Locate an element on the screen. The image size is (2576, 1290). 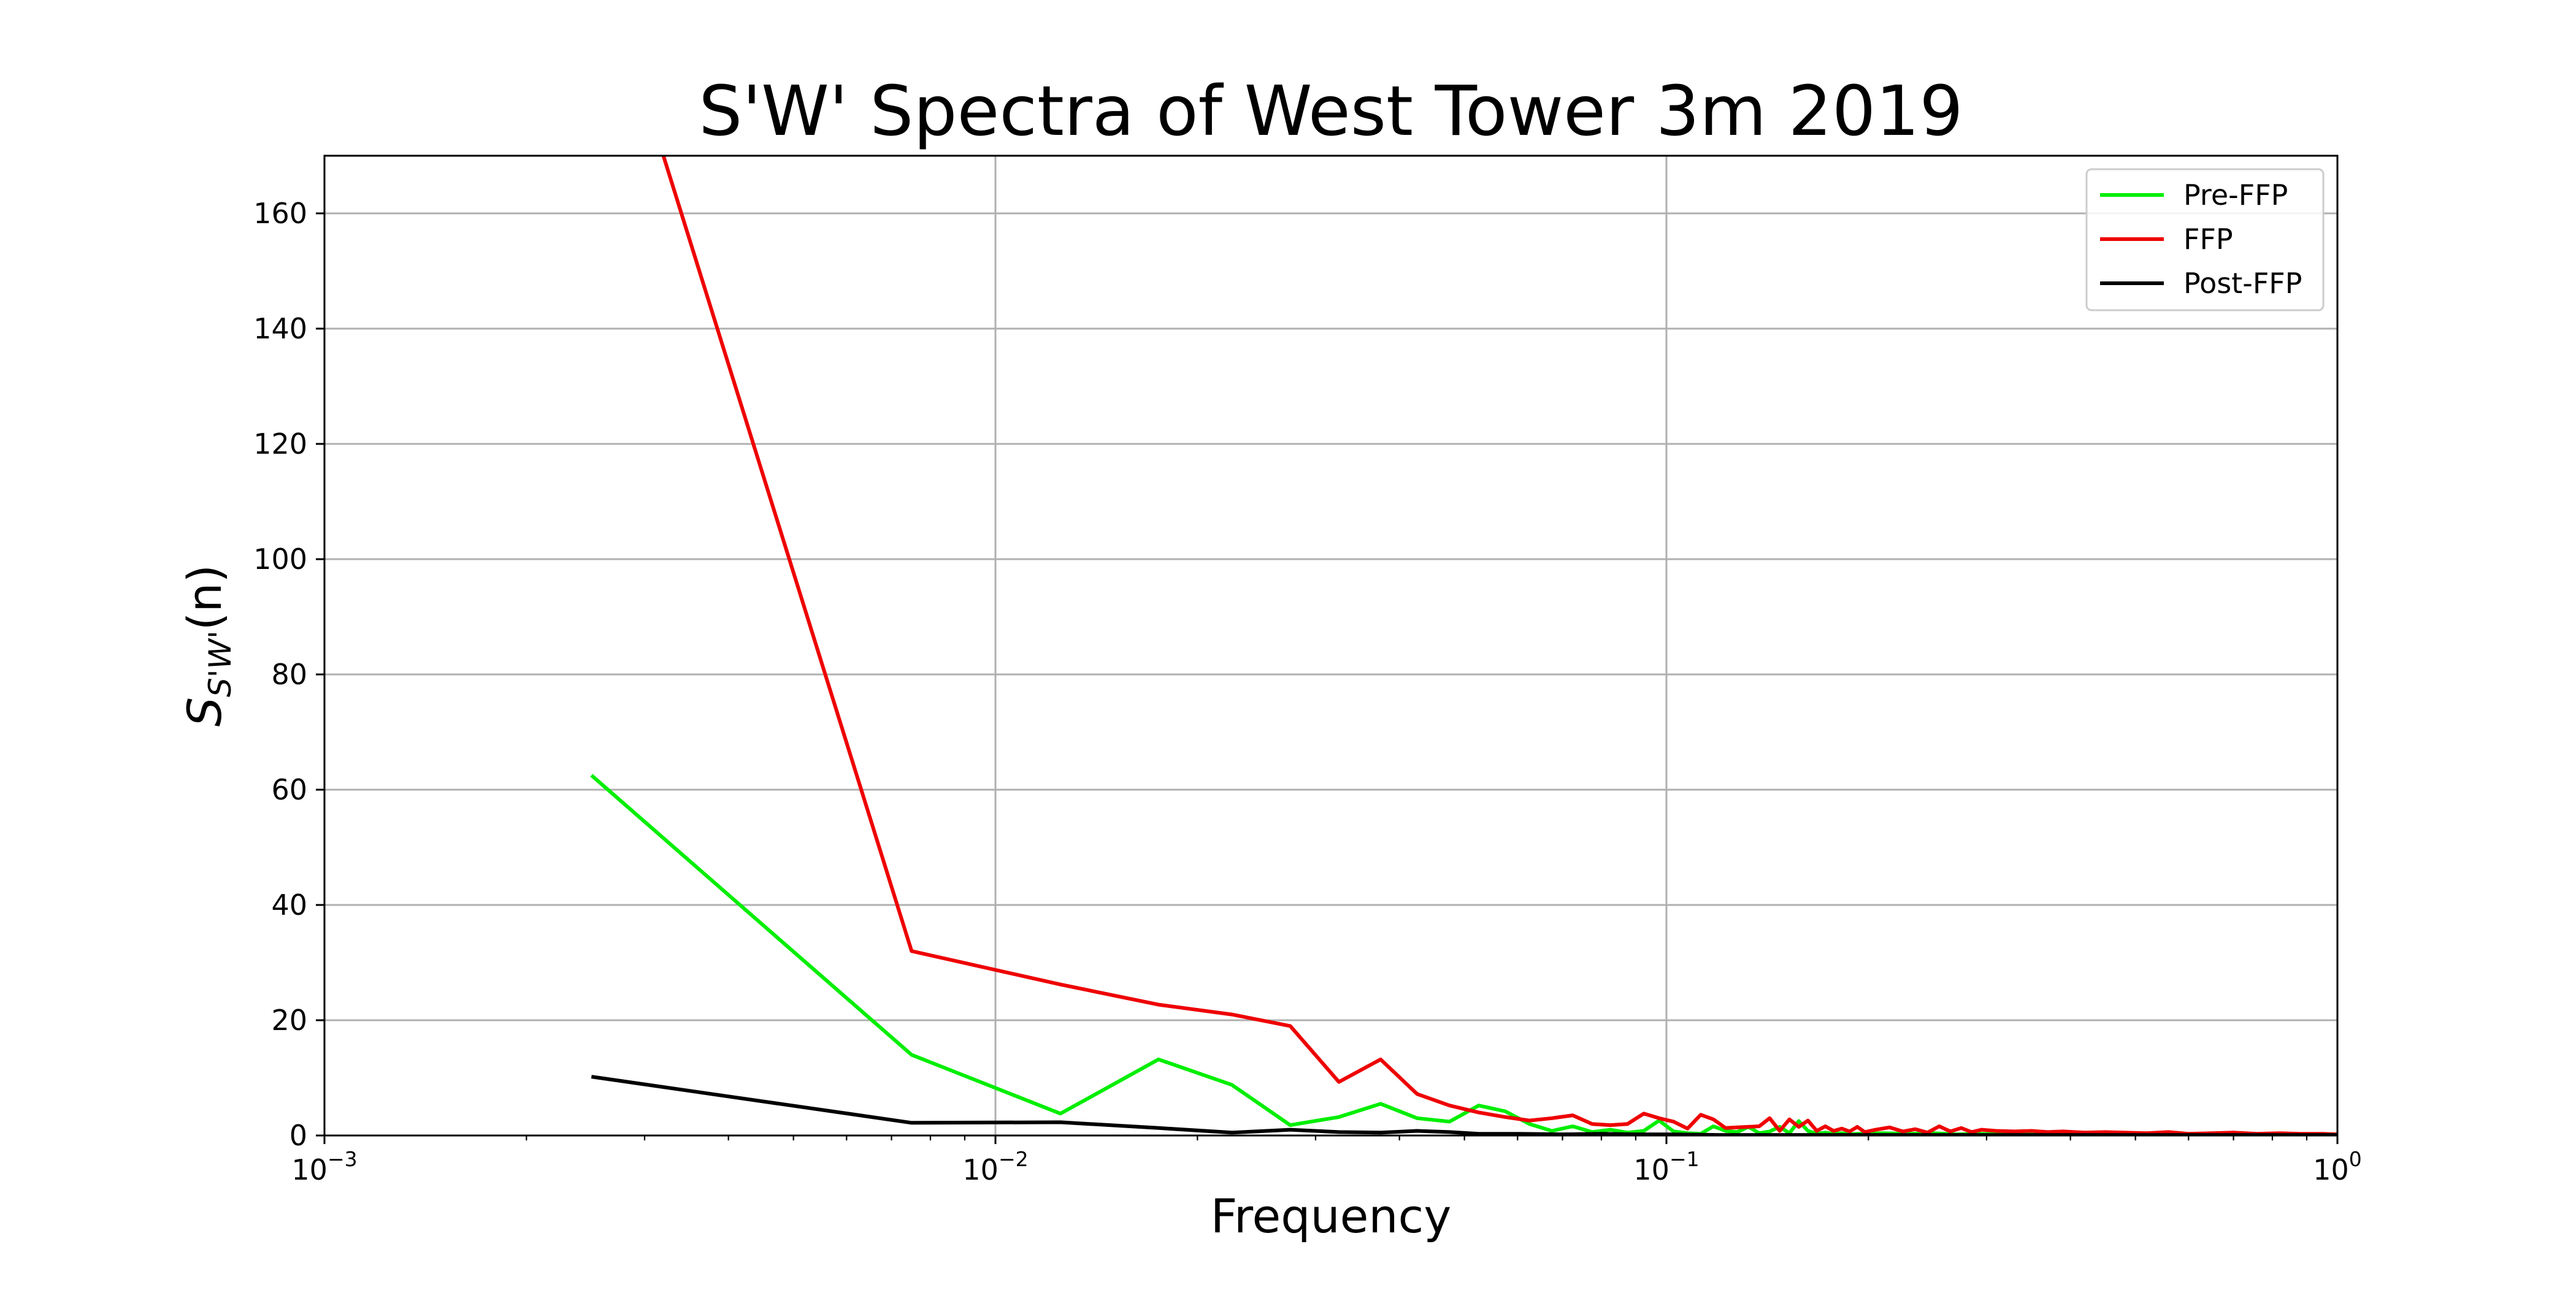
legend-label-ffp: FFP is located at coordinates (2208, 240).